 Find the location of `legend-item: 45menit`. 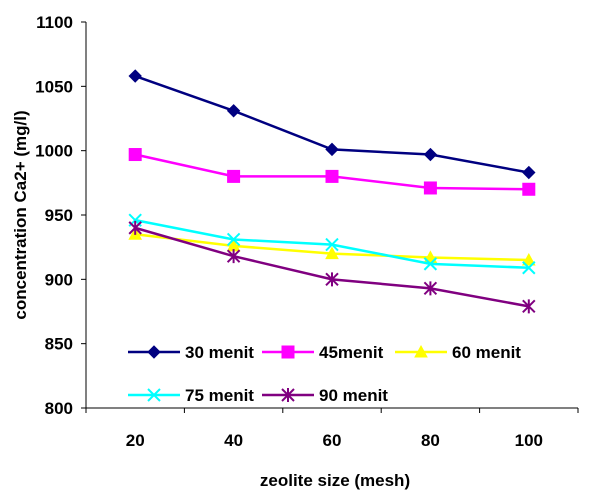

legend-item: 45menit is located at coordinates (323, 352).